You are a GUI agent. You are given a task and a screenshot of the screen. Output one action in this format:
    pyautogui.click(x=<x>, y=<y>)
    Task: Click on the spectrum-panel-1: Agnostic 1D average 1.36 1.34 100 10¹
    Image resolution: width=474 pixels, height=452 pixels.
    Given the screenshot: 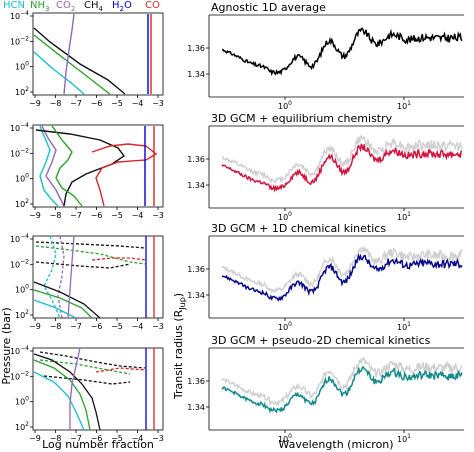 What is the action you would take?
    pyautogui.click(x=325, y=56)
    